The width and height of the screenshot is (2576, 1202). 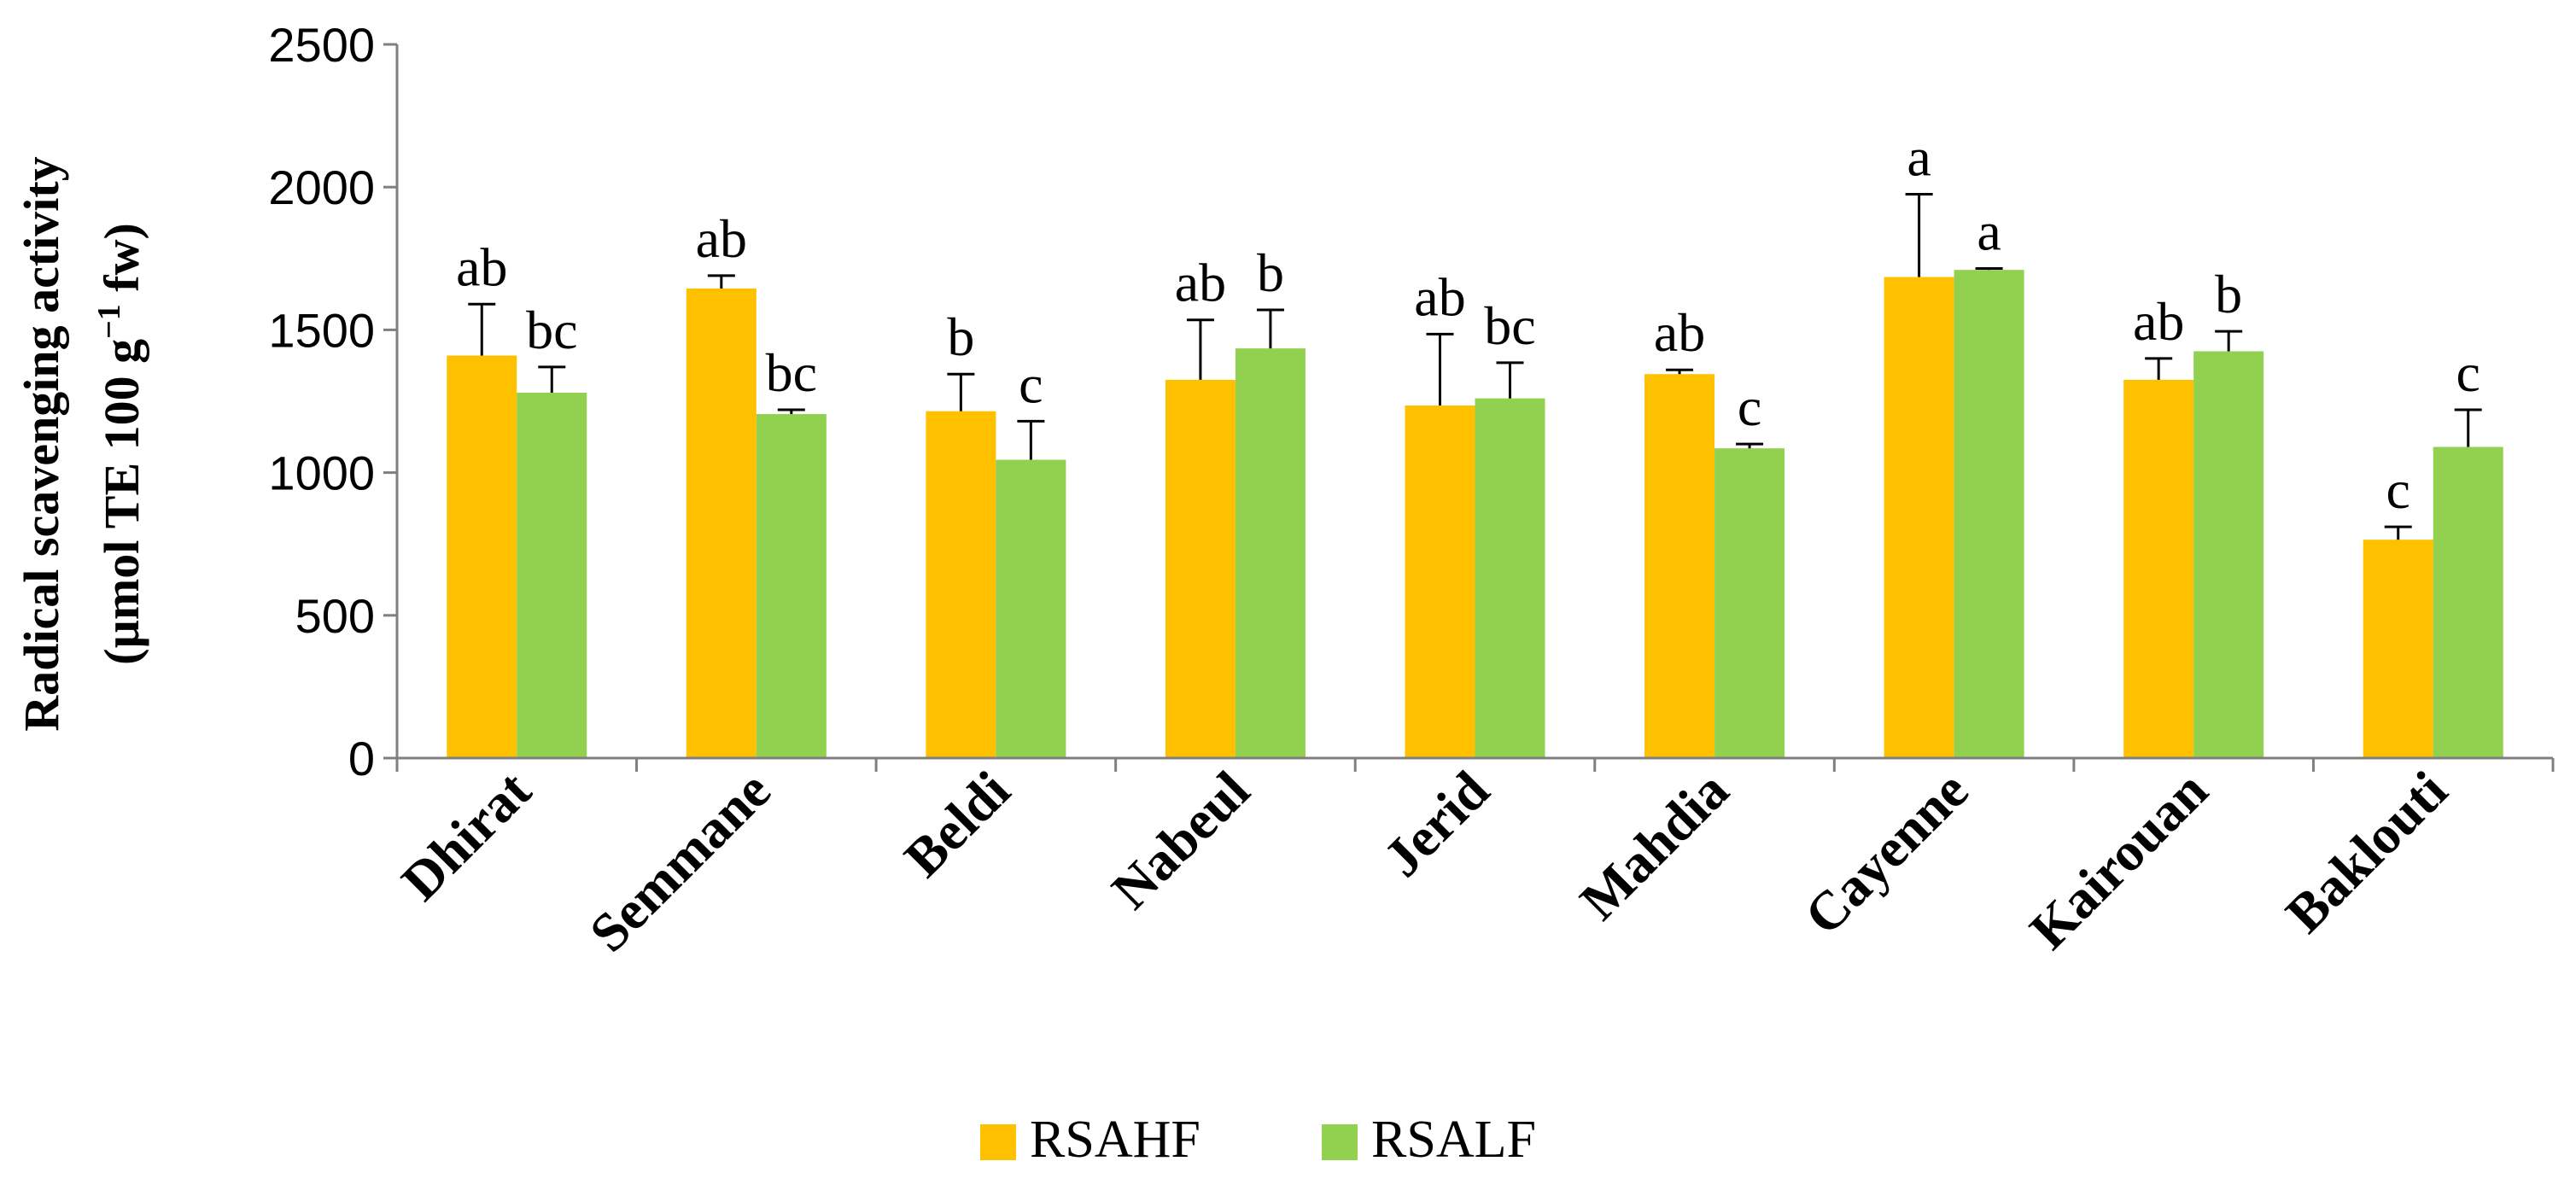 I want to click on y-tick-label: 0, so click(x=361, y=758).